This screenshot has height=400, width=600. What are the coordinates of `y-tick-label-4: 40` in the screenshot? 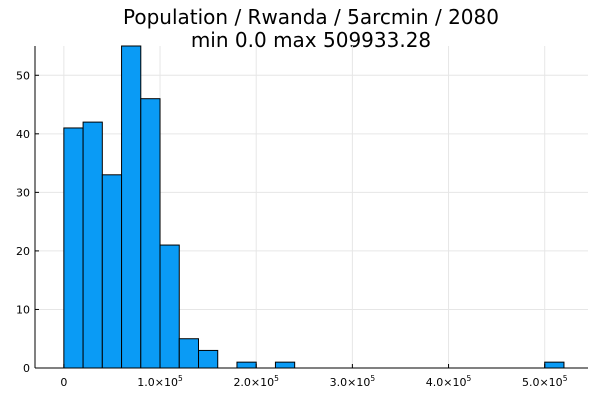 It's located at (23, 134).